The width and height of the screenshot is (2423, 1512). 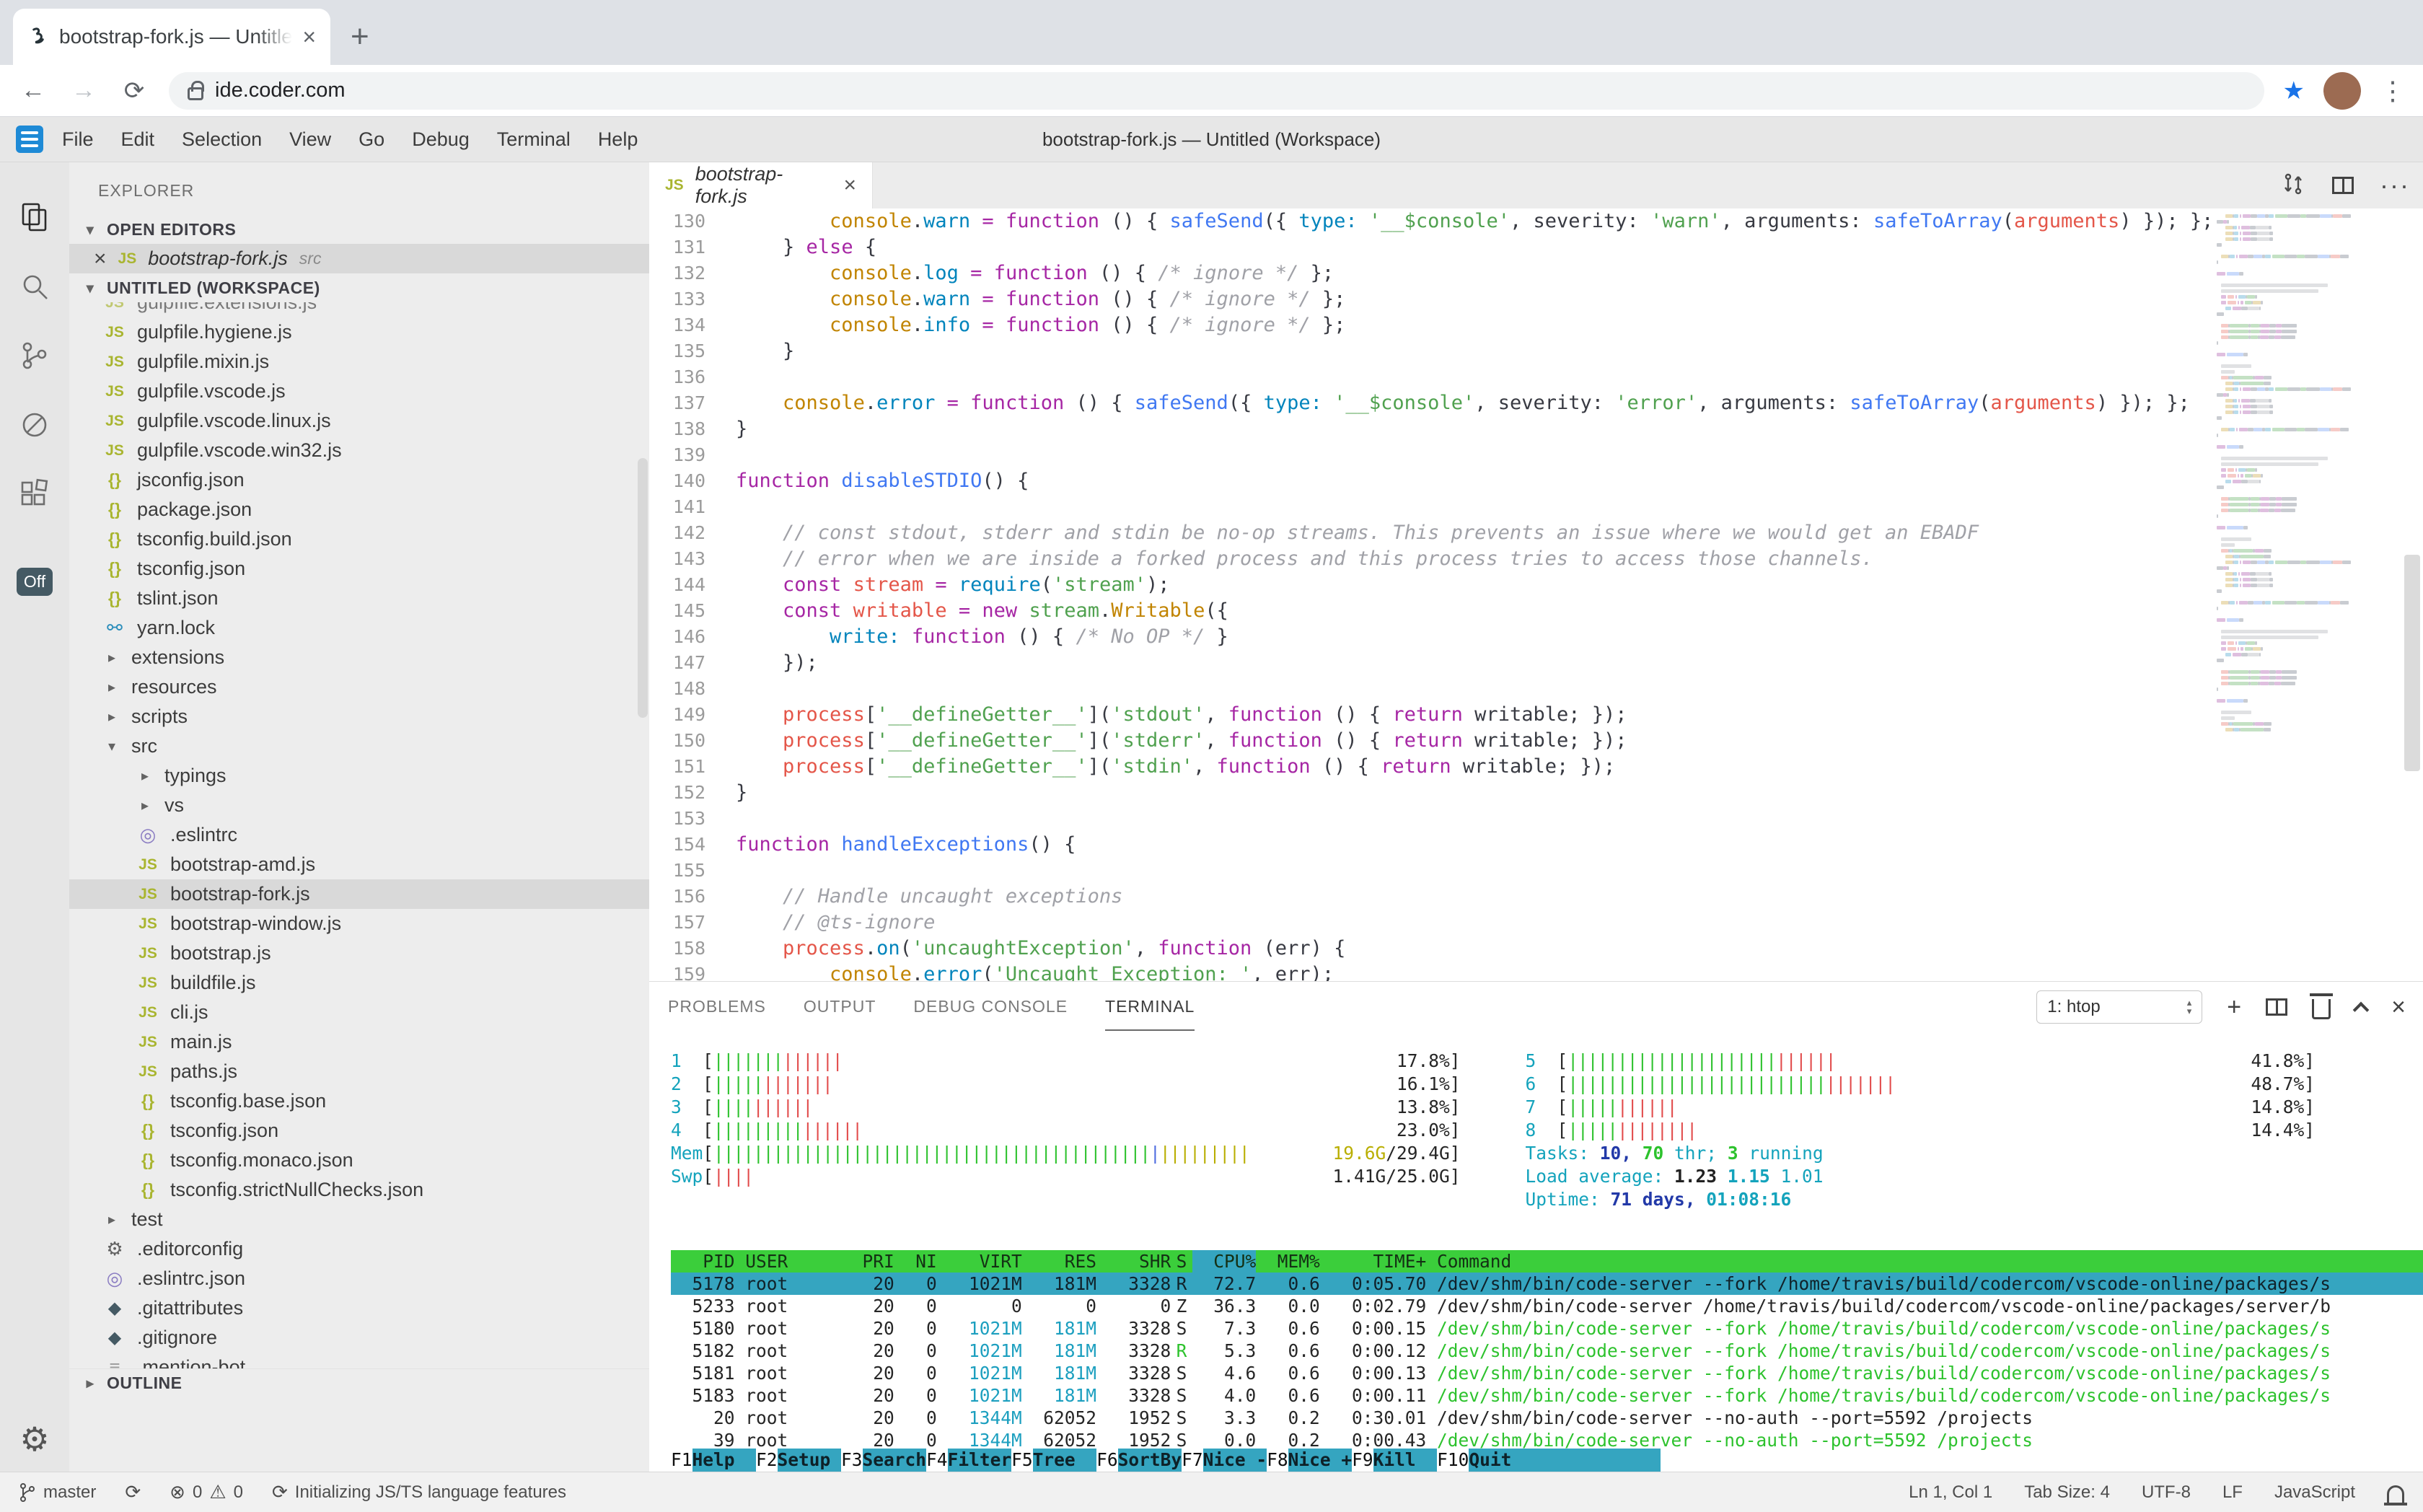 I want to click on tree-item-extensions: ▸ extensions, so click(x=359, y=657).